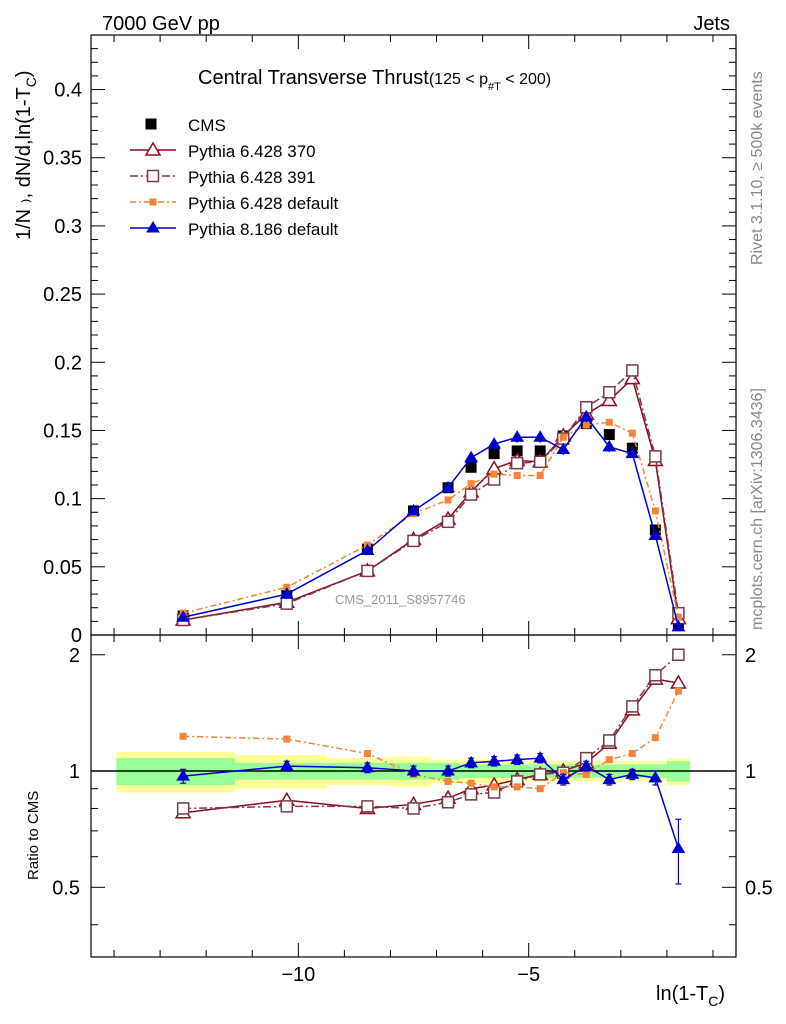  I want to click on ratio-uncertainty-bands, so click(403, 772).